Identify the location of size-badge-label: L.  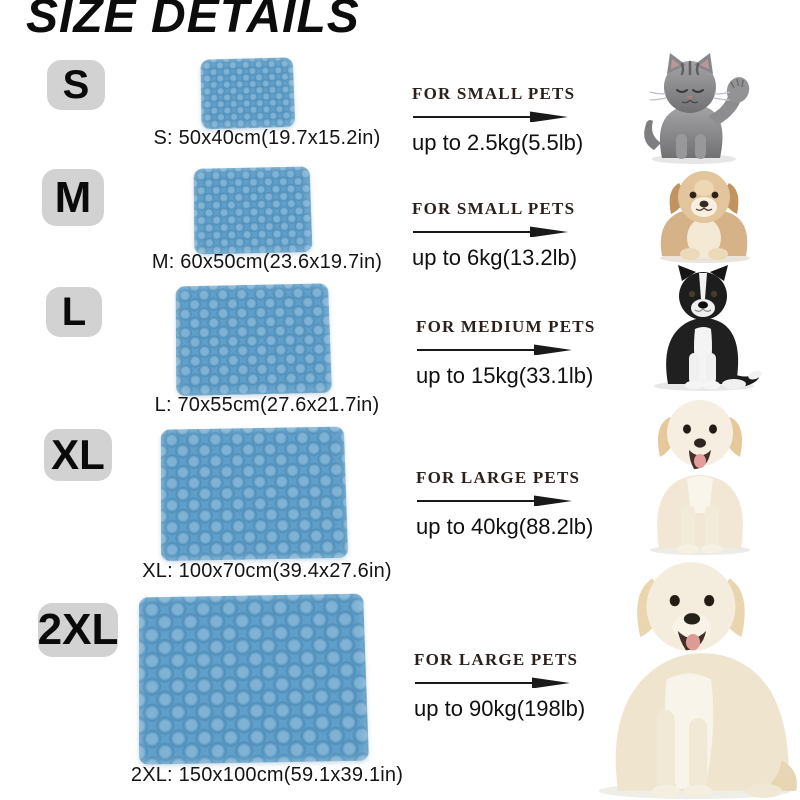
(74, 312).